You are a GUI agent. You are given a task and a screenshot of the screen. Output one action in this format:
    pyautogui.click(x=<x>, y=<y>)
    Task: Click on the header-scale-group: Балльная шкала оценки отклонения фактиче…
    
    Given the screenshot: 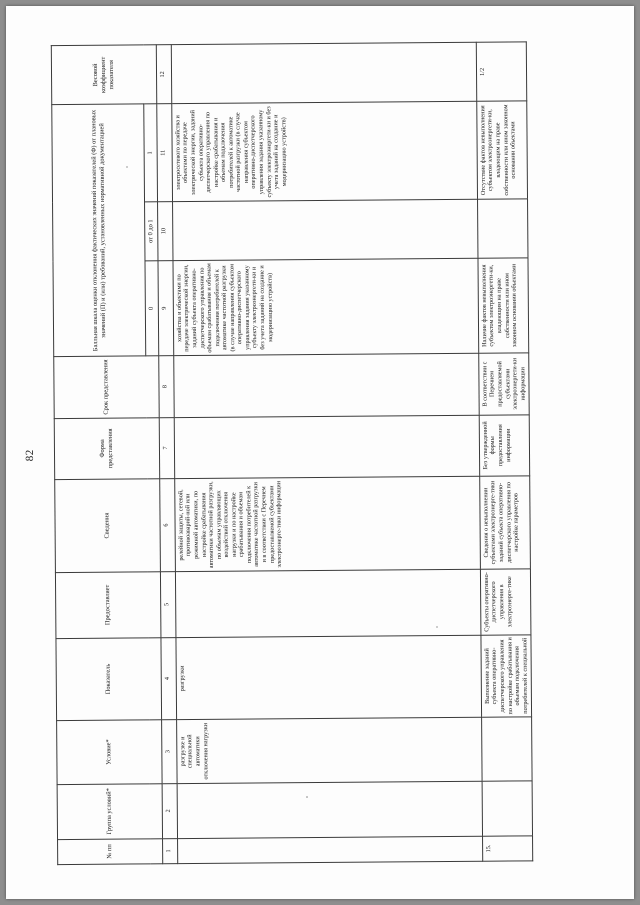 What is the action you would take?
    pyautogui.click(x=98, y=230)
    